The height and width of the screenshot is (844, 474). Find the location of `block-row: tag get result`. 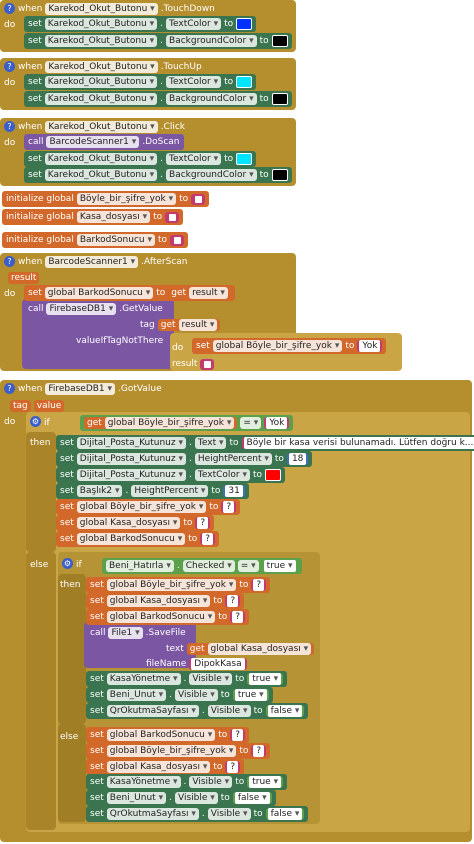

block-row: tag get result is located at coordinates (180, 325).